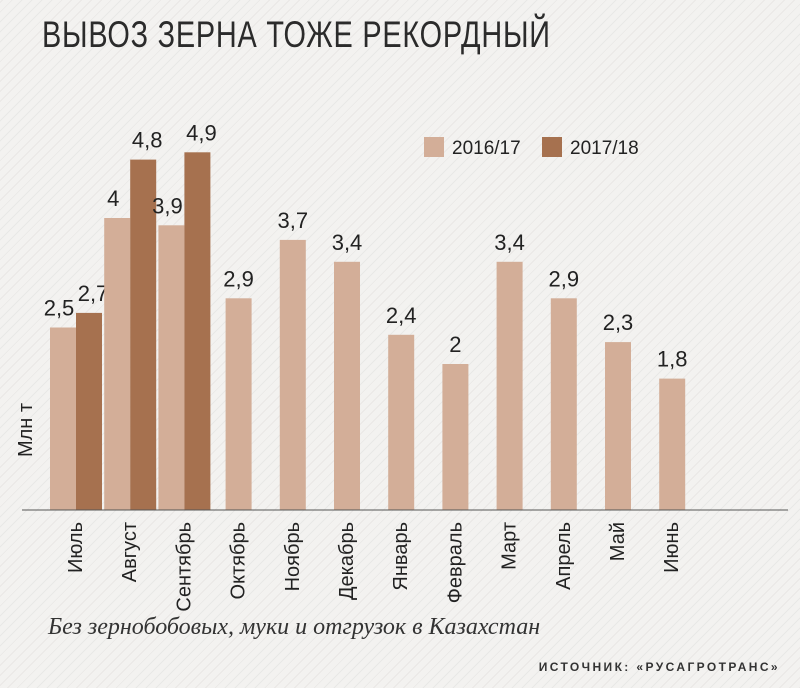  I want to click on value-label-2017-18-2: 4,9, so click(201, 132).